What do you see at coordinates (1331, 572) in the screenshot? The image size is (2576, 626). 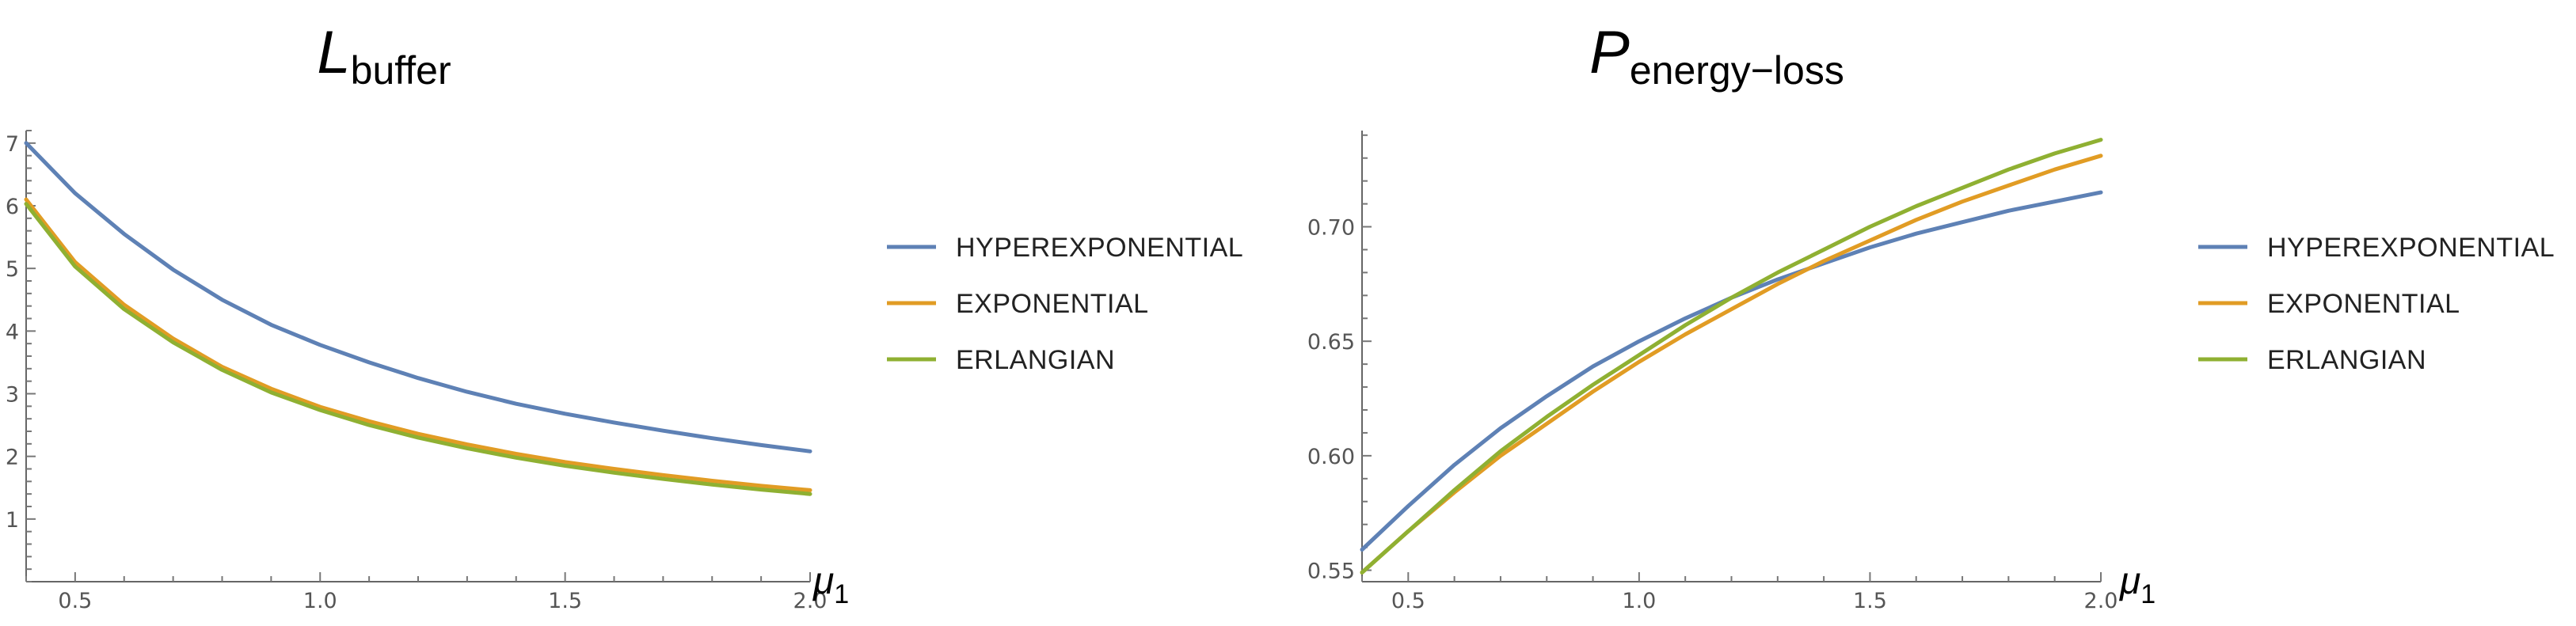 I see `y-tick-label: 0.55` at bounding box center [1331, 572].